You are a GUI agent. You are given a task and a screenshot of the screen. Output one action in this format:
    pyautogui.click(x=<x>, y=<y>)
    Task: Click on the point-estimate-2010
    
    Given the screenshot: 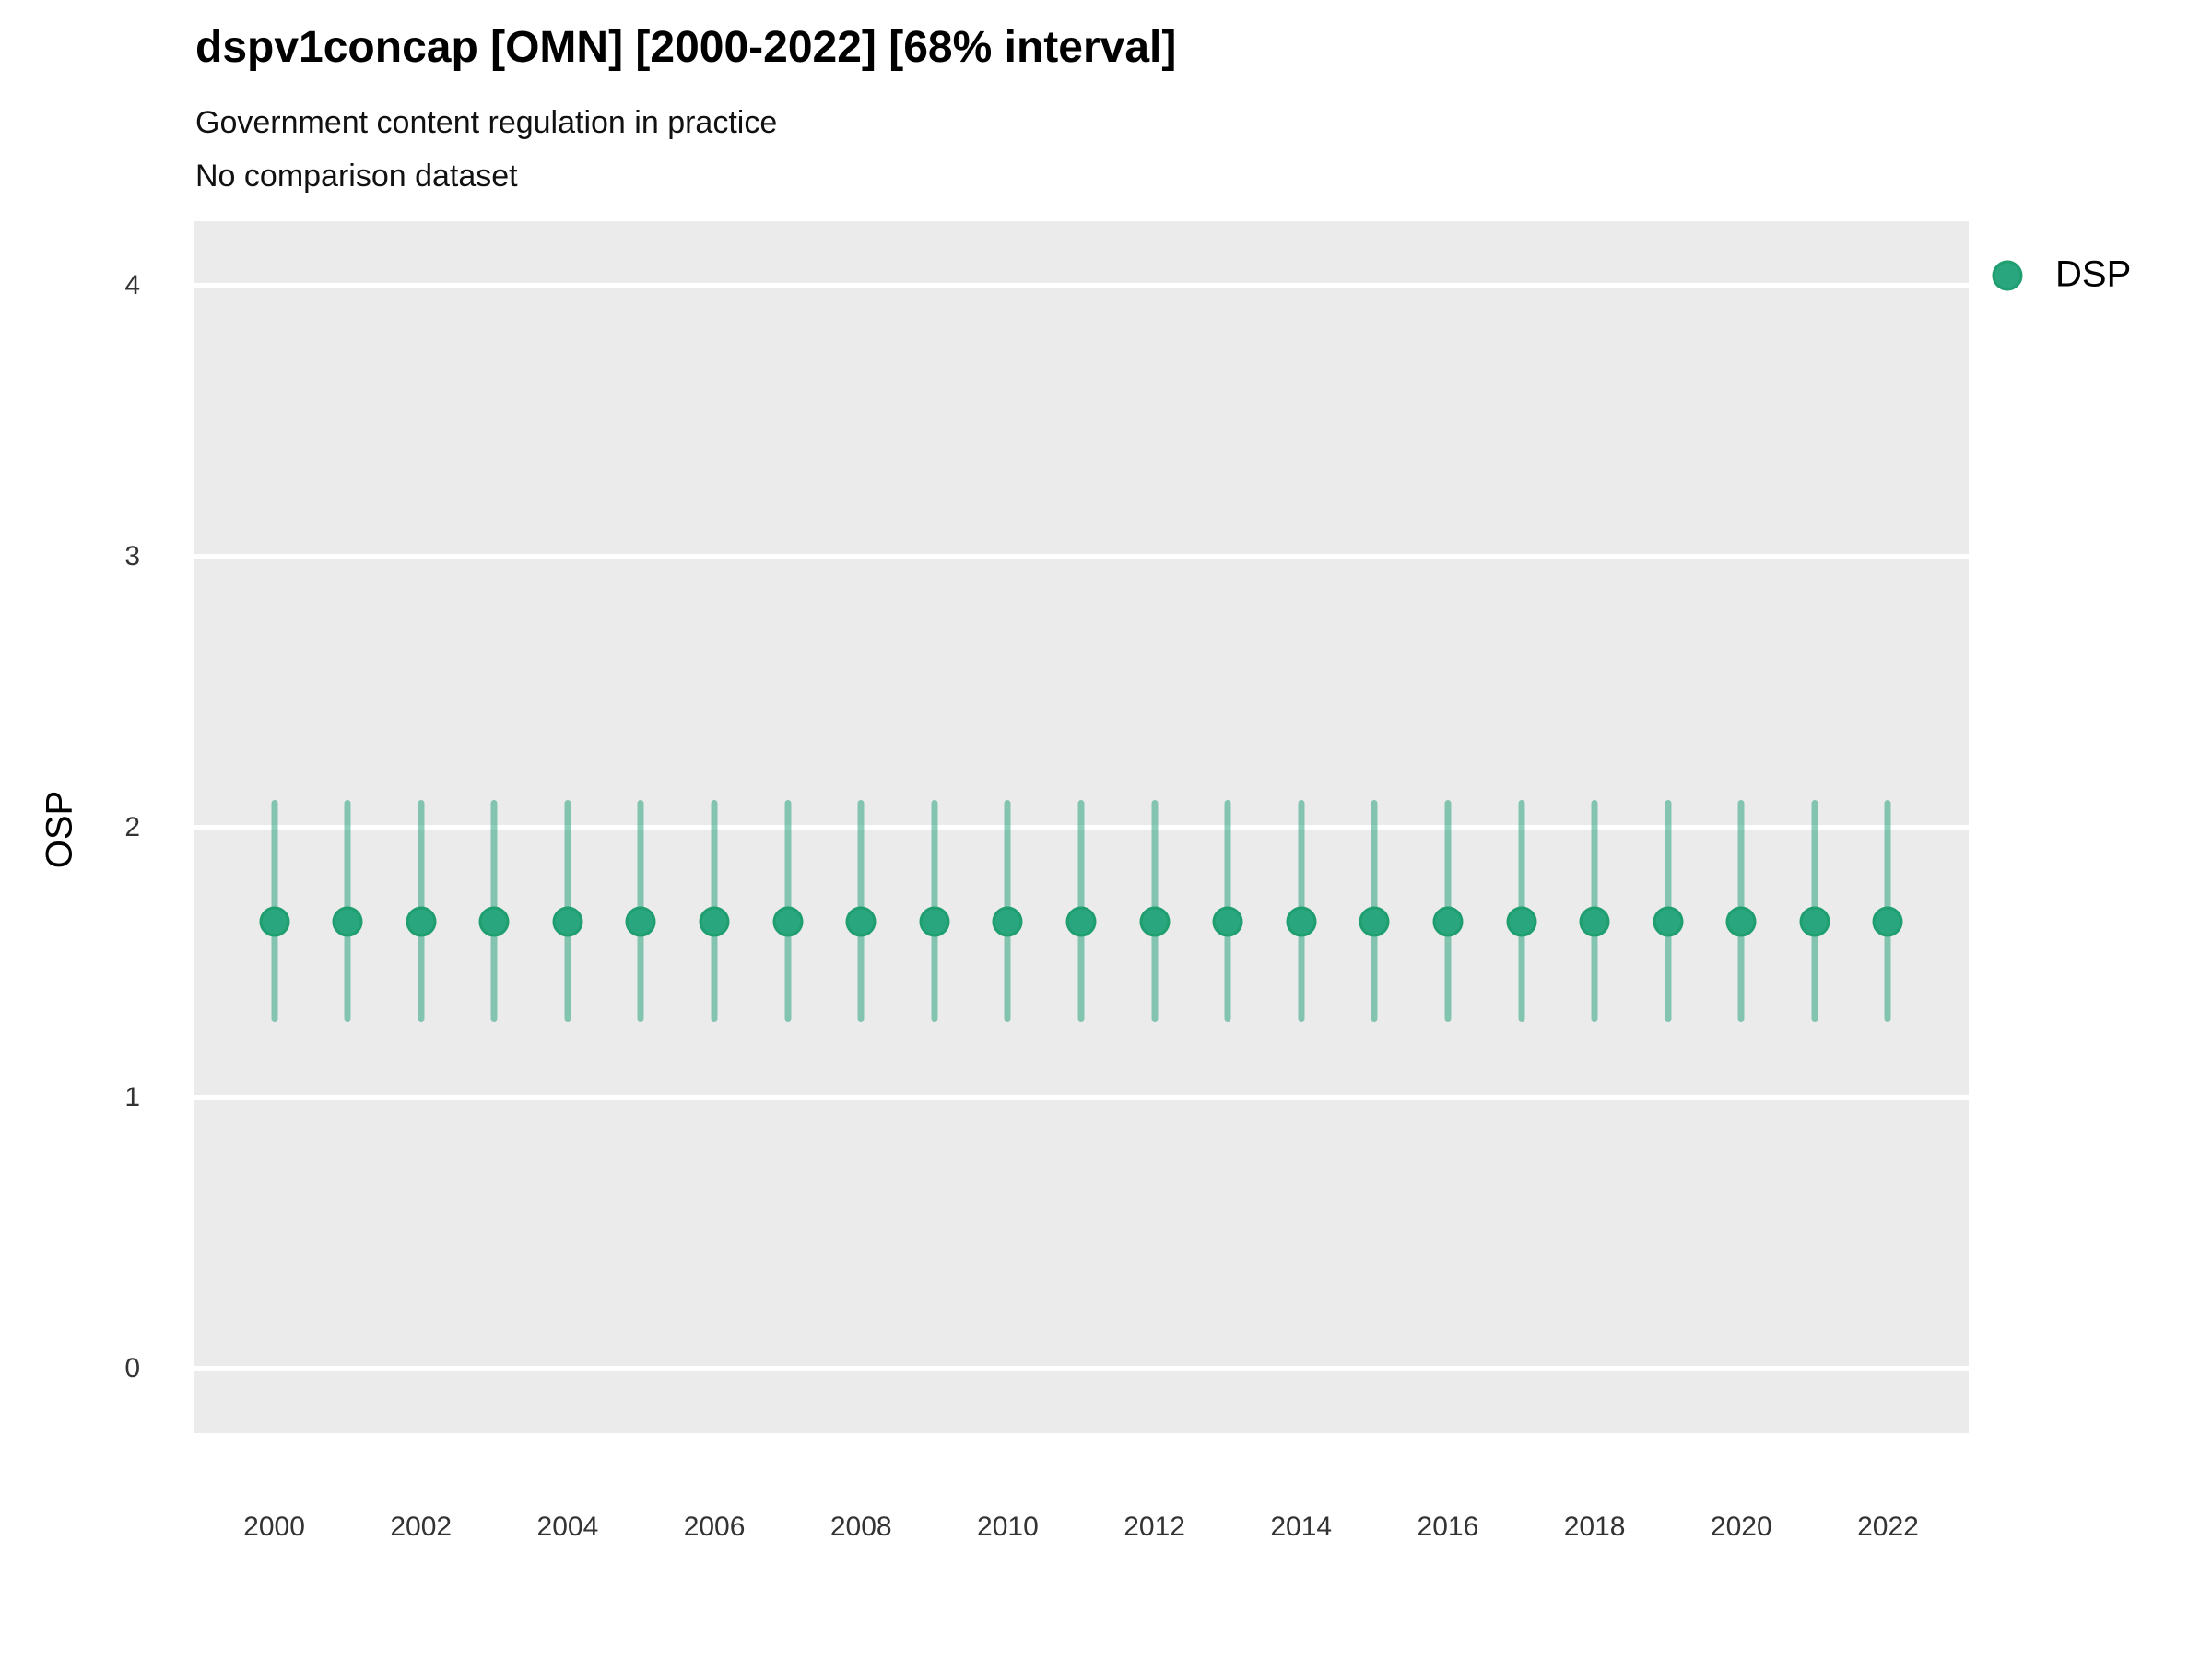 What is the action you would take?
    pyautogui.click(x=1007, y=921)
    